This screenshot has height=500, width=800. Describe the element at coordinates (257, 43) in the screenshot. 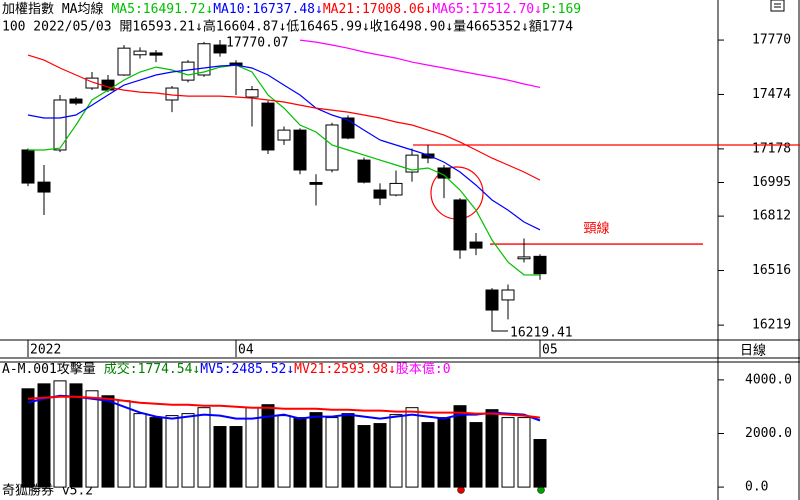

I see `high-label: 17770.07` at that location.